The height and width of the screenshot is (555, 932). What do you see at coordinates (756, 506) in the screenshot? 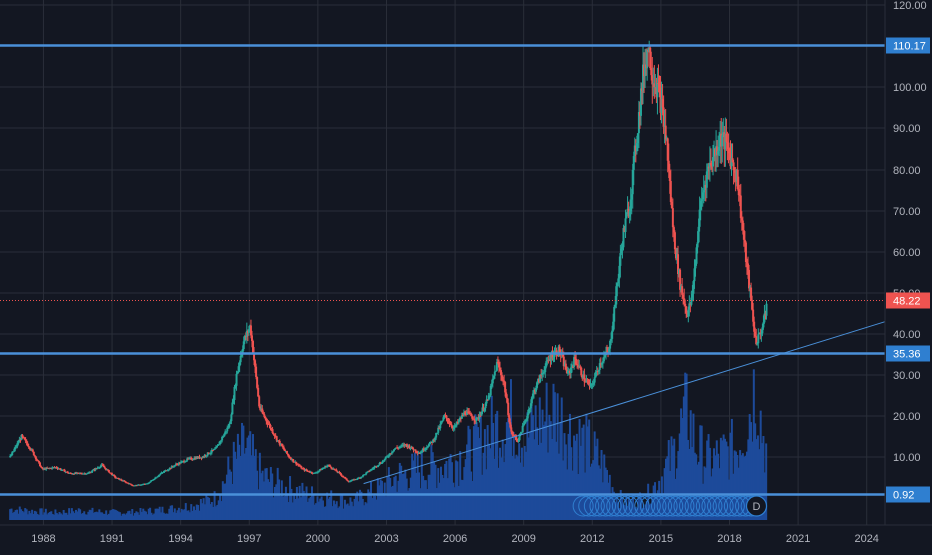
I see `dividend-marker` at bounding box center [756, 506].